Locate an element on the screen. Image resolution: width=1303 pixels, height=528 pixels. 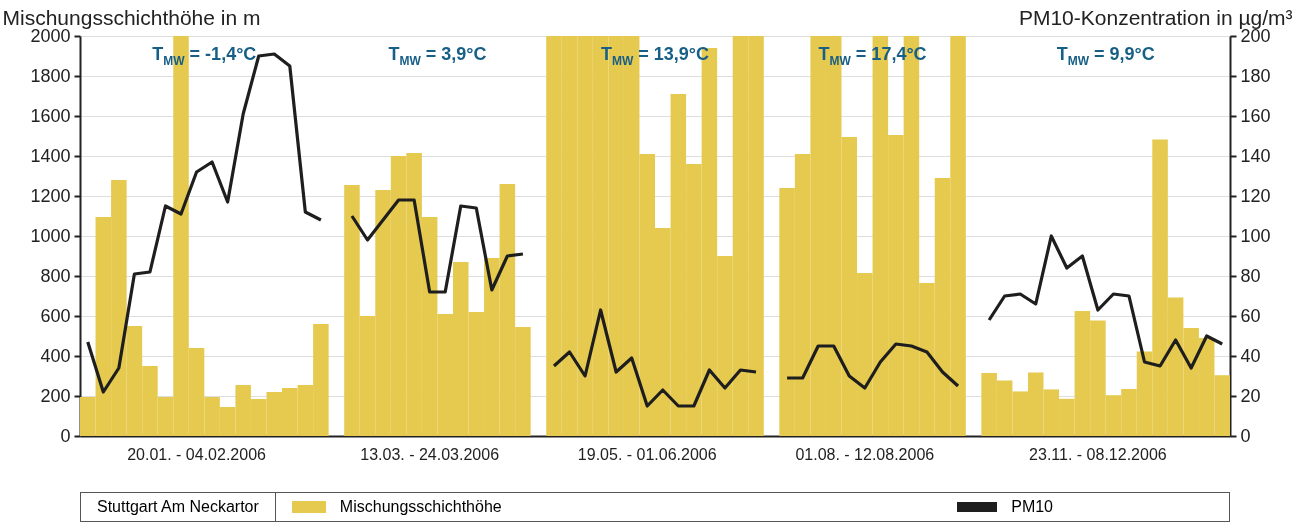
y2-tick-label: 100 is located at coordinates (1255, 235).